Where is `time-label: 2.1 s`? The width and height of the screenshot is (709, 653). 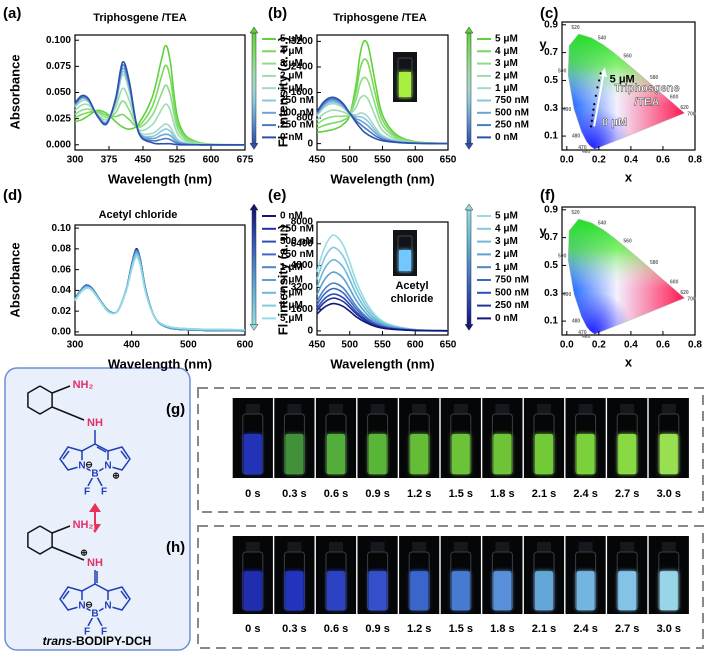 time-label: 2.1 s is located at coordinates (544, 494).